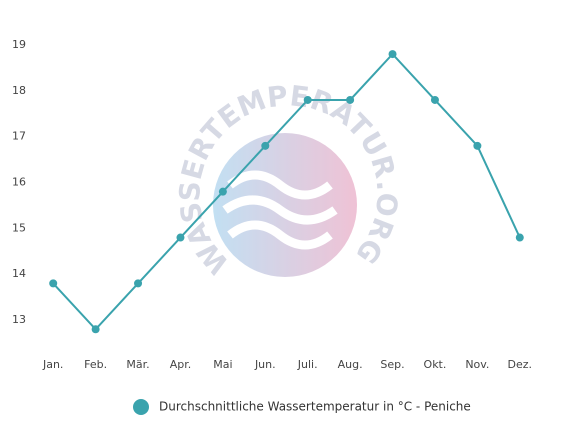 This screenshot has width=570, height=432. I want to click on x-tick-label: Okt., so click(435, 364).